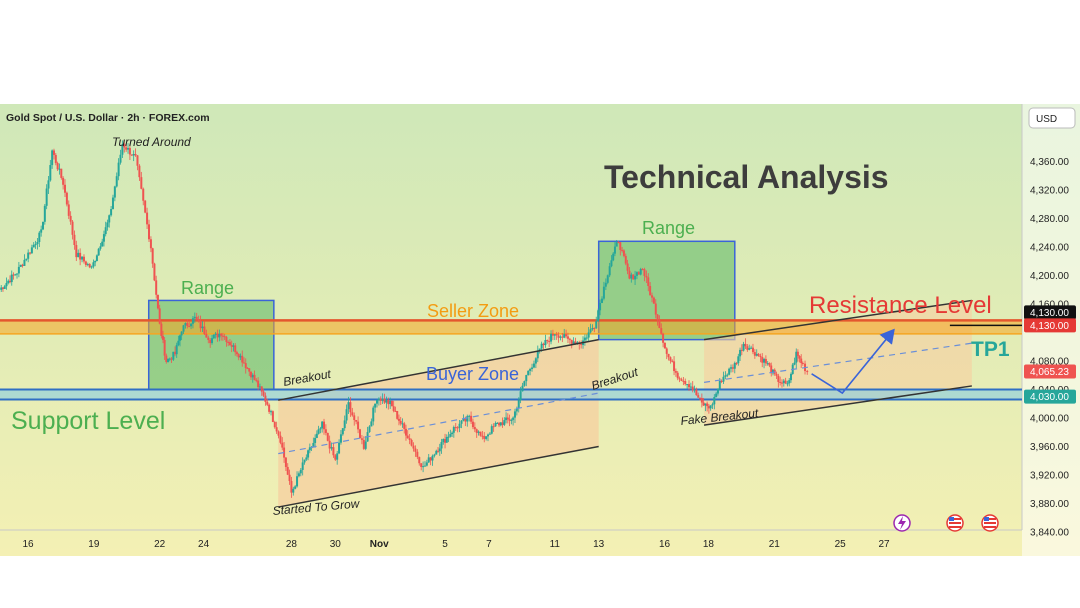  I want to click on time-tick-label: 16, so click(28, 544).